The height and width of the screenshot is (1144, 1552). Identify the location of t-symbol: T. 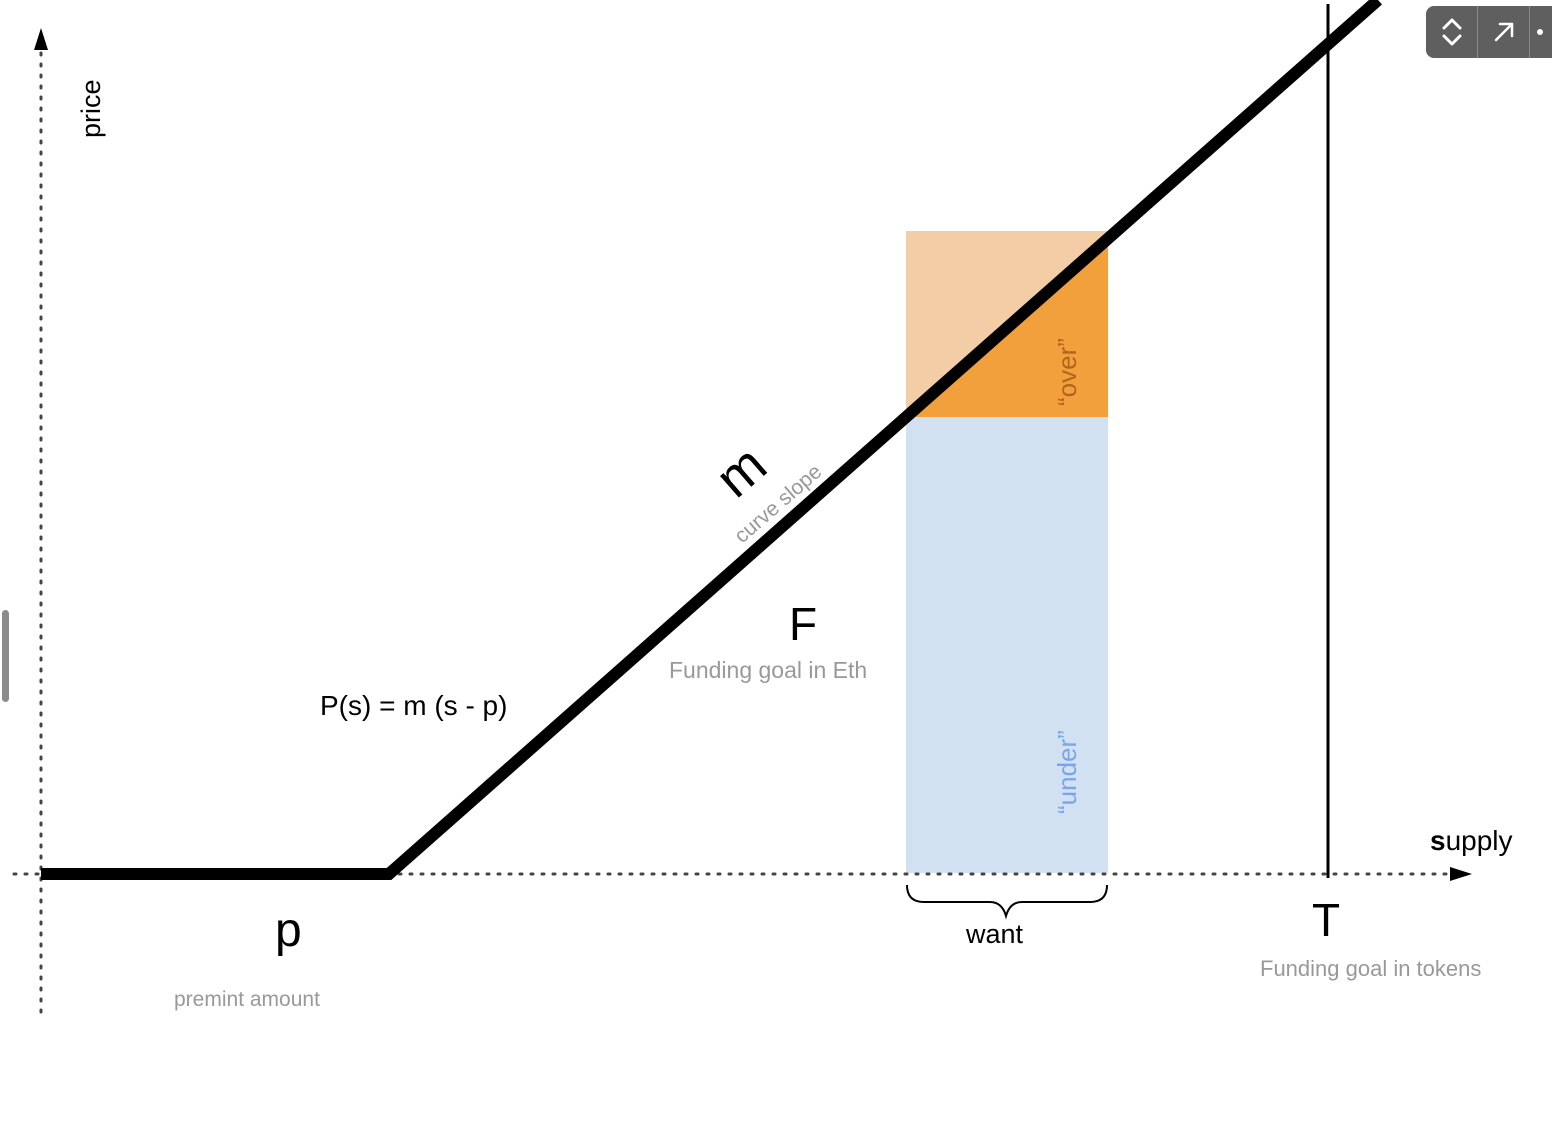
(1326, 920).